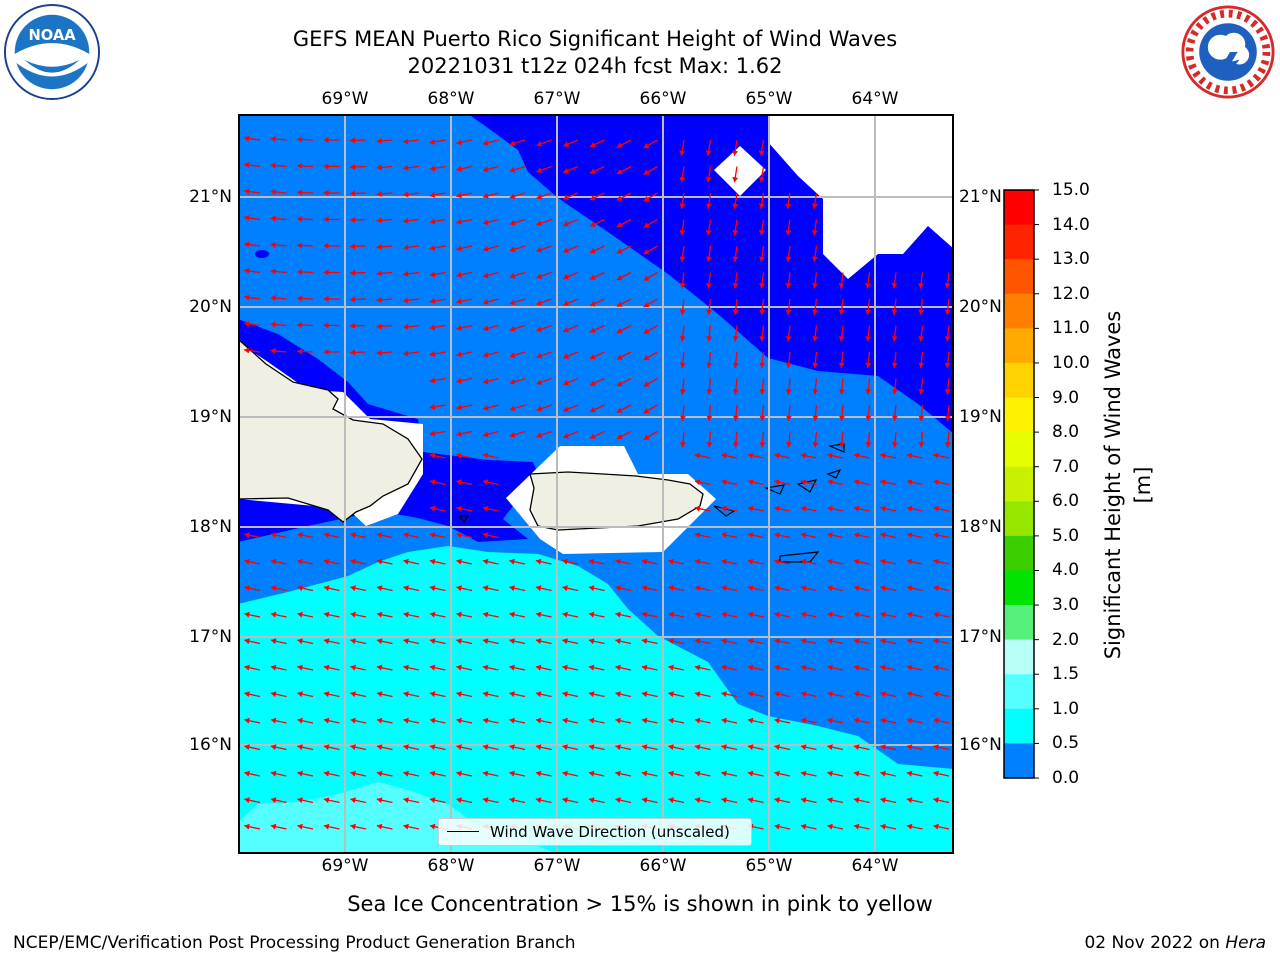  Describe the element at coordinates (1071, 259) in the screenshot. I see `colorbar-tick-label: 13.0` at that location.